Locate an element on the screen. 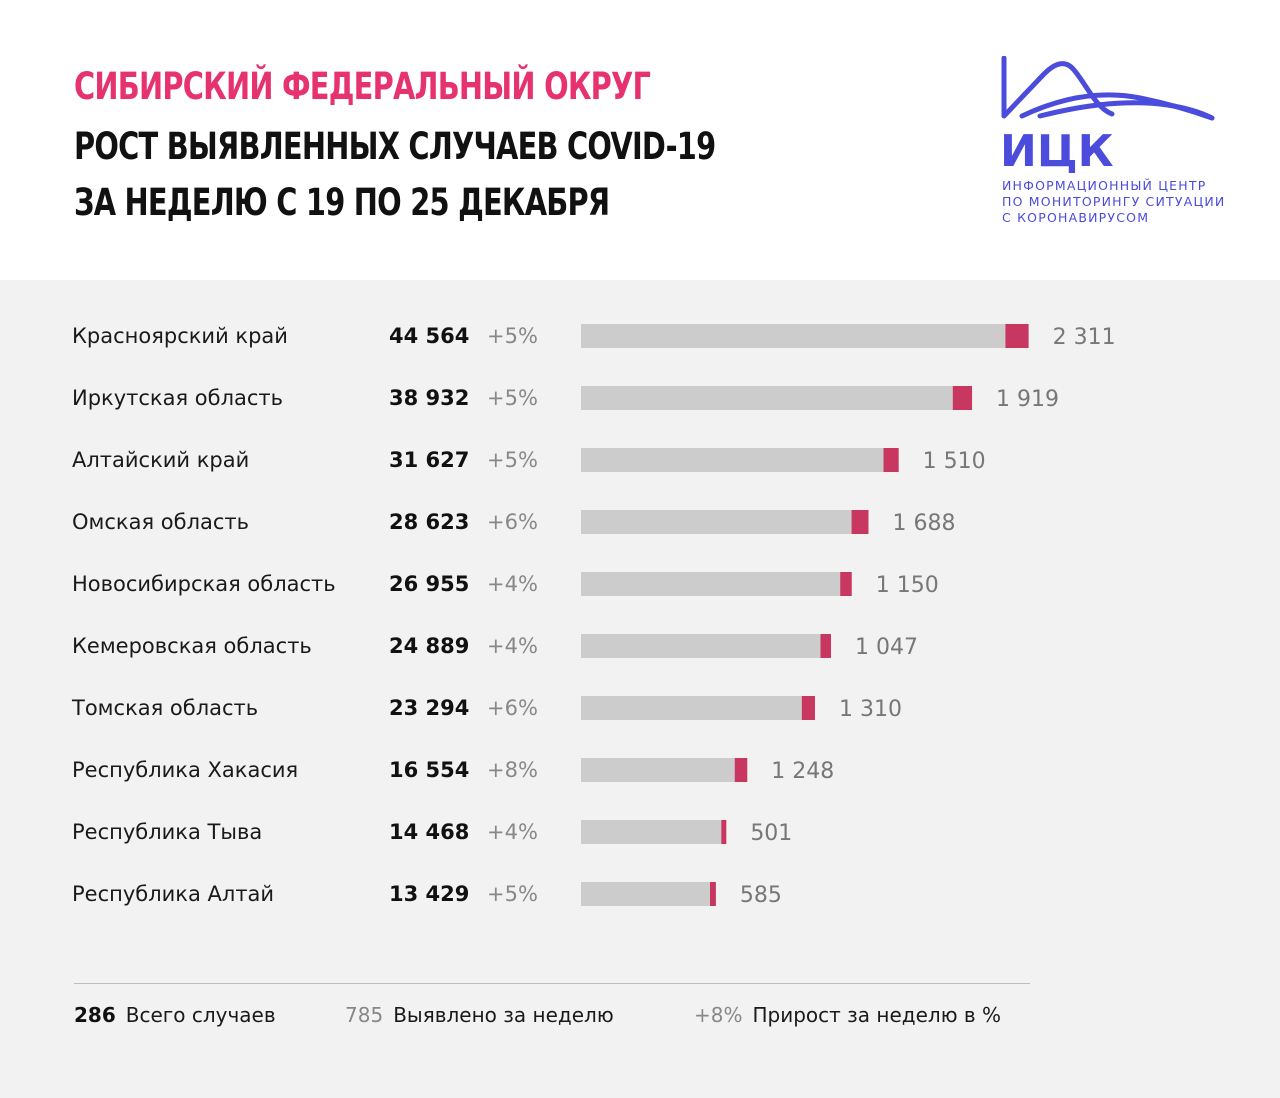  weekly-value: 585 is located at coordinates (761, 895).